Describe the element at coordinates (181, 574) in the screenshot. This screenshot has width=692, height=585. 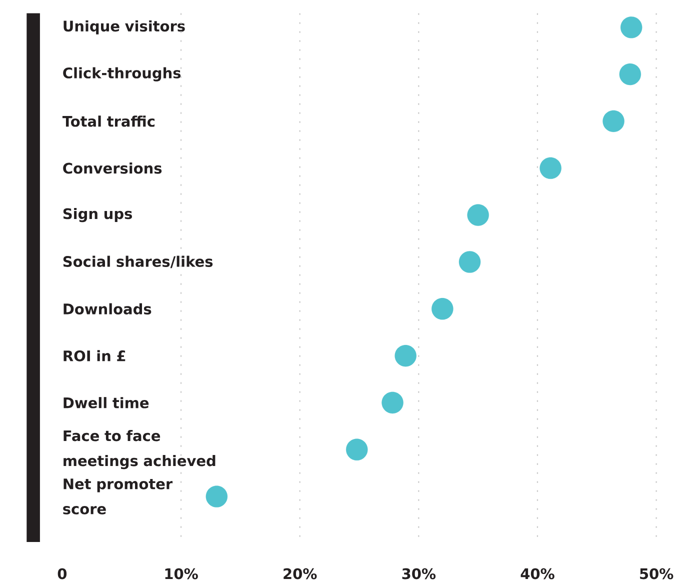
I see `x-tick-label: 10%` at that location.